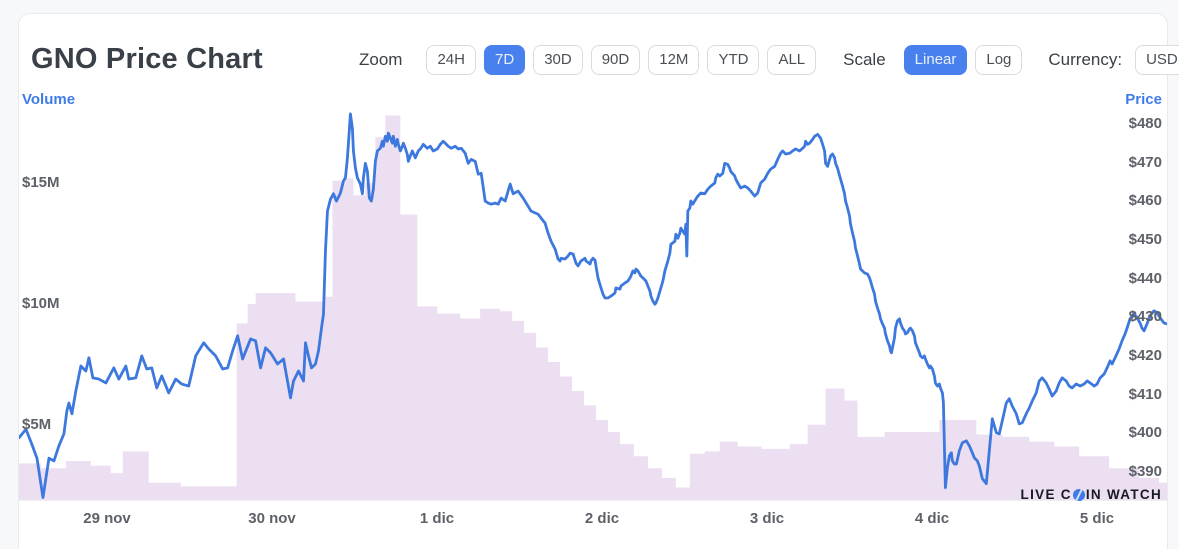 This screenshot has width=1179, height=549. I want to click on zoom-button-all: ALL, so click(792, 60).